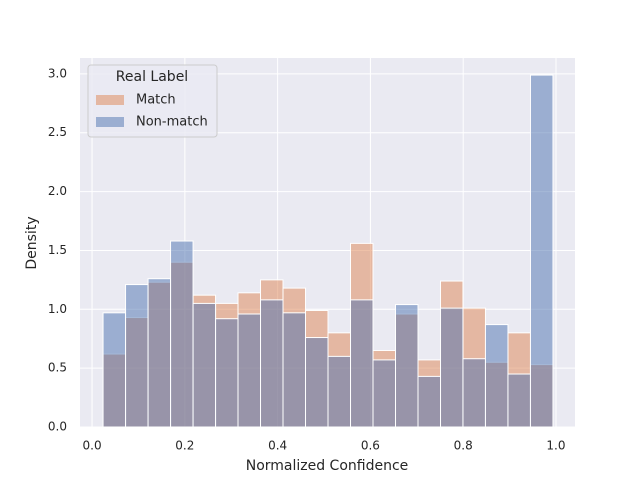 The image size is (640, 480). Describe the element at coordinates (92, 446) in the screenshot. I see `x-tick-label: 0.0` at that location.